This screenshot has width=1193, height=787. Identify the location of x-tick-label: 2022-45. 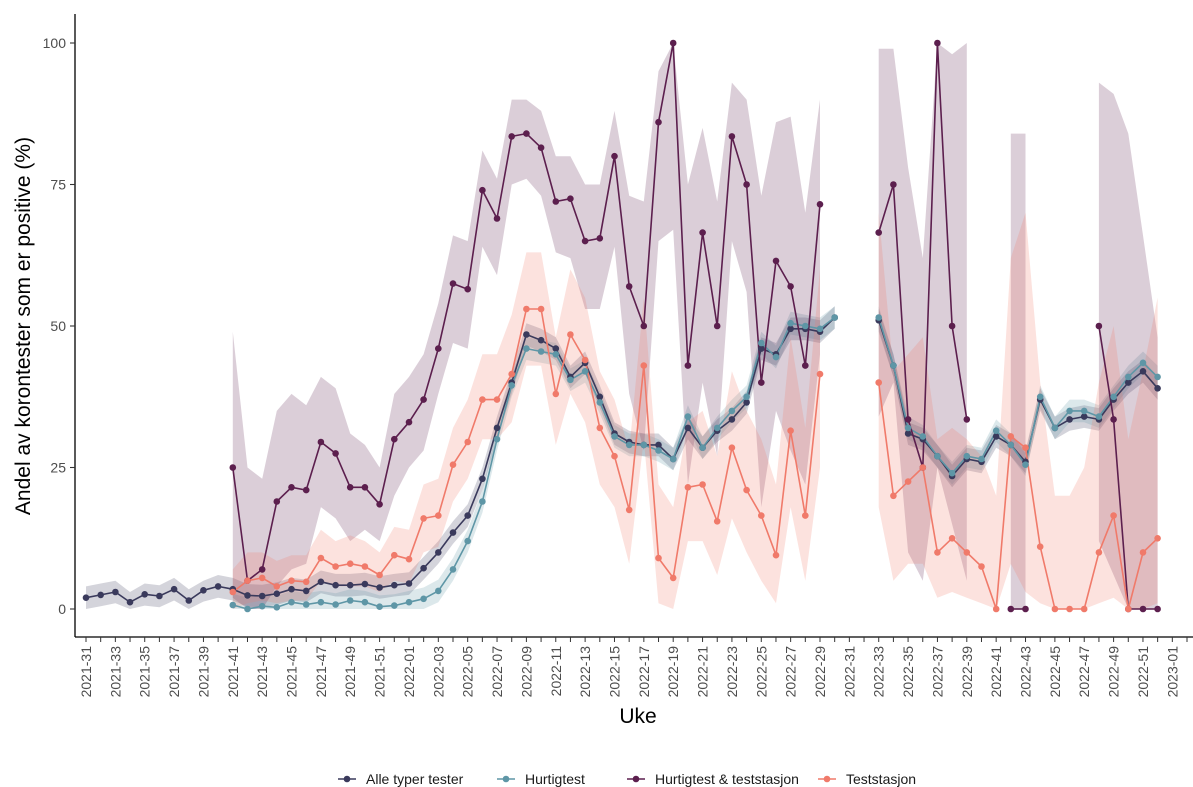
(1055, 672).